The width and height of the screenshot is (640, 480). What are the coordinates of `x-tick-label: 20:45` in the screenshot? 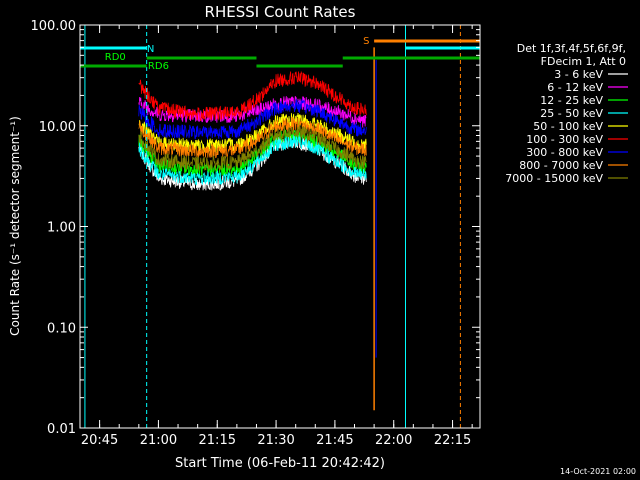 It's located at (99, 440).